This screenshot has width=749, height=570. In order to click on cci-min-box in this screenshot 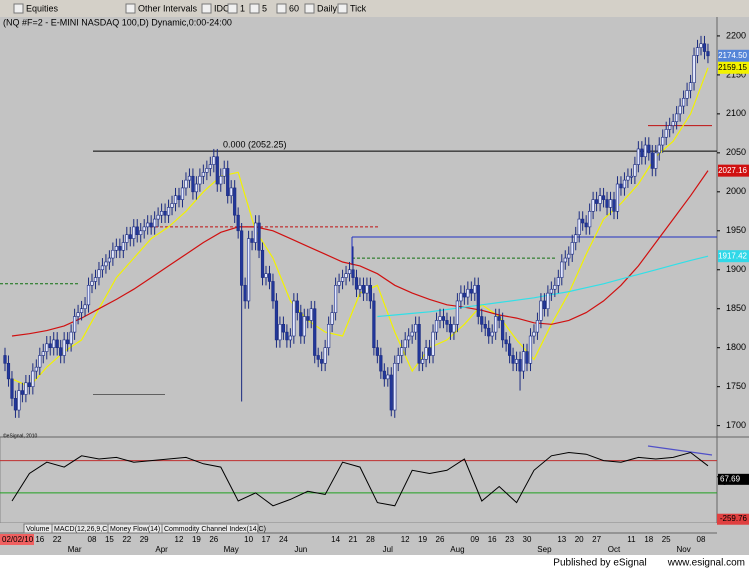, I will do `click(733, 519)`.